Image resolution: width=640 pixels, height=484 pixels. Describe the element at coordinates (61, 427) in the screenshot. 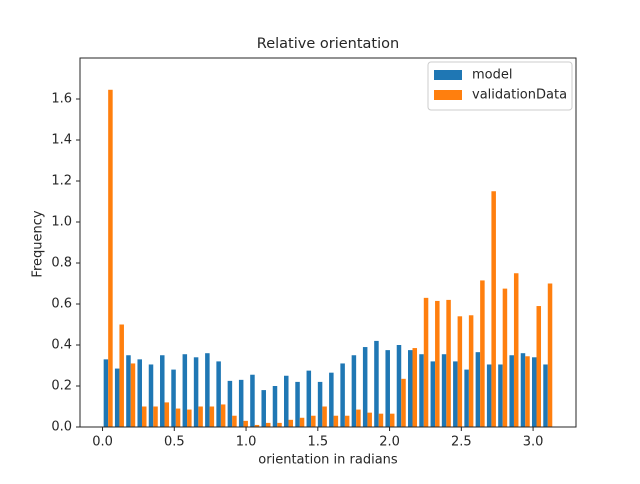

I see `y-tick-label: 0.0` at that location.